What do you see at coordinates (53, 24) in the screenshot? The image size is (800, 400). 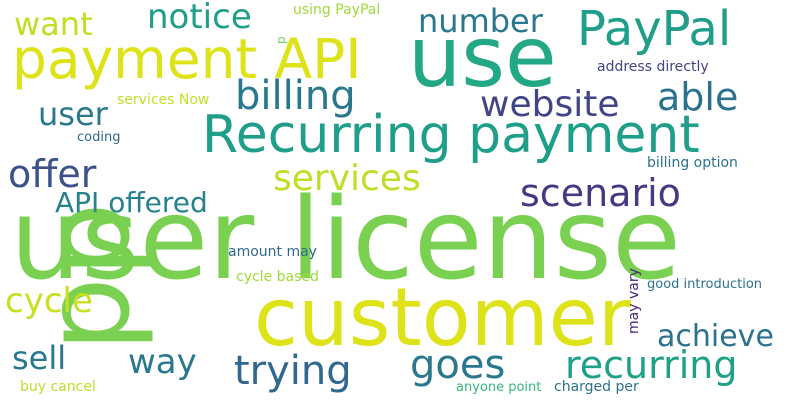 I see `cloud-word: want` at bounding box center [53, 24].